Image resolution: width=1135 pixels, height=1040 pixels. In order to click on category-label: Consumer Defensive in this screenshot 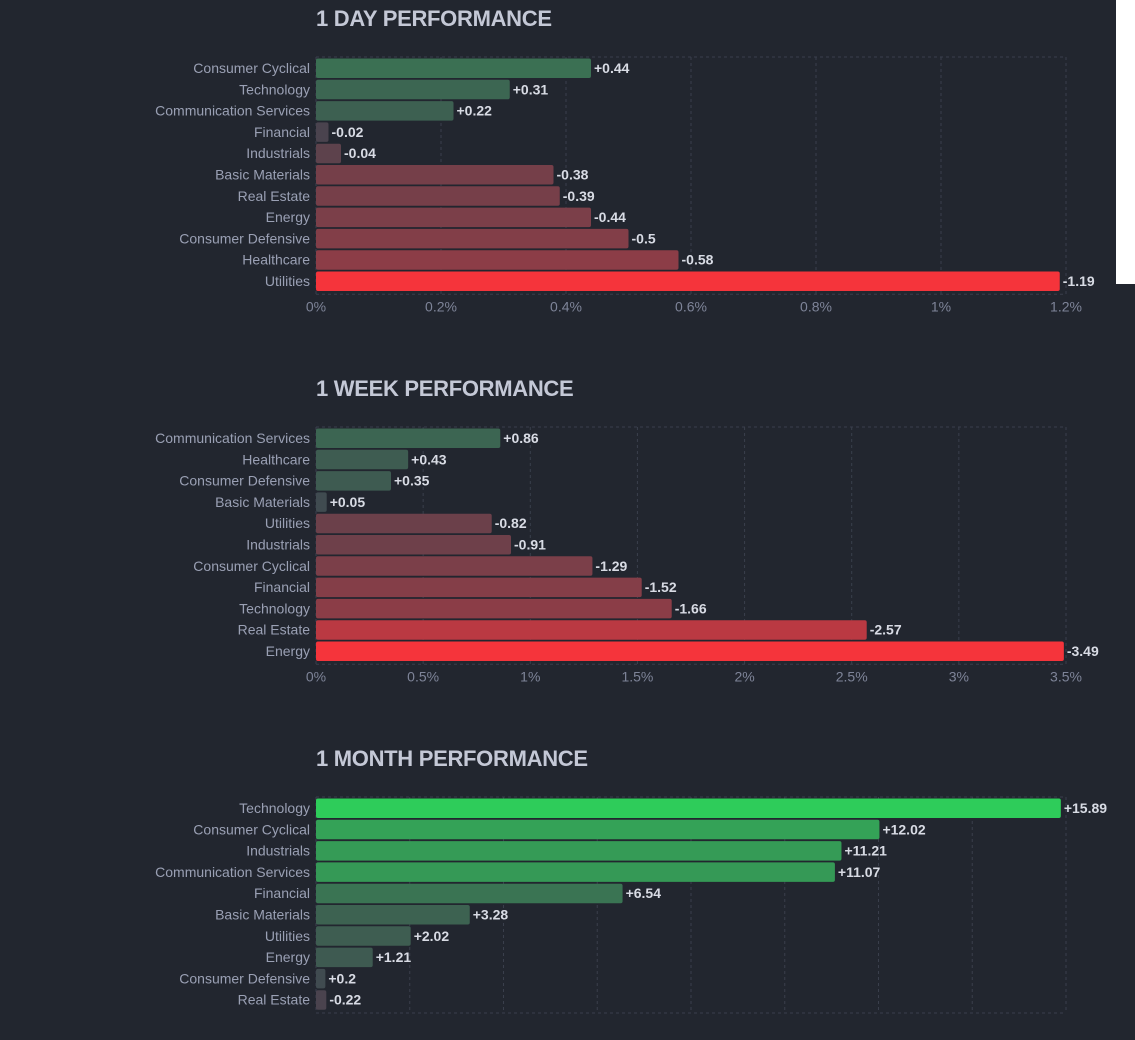, I will do `click(244, 238)`.